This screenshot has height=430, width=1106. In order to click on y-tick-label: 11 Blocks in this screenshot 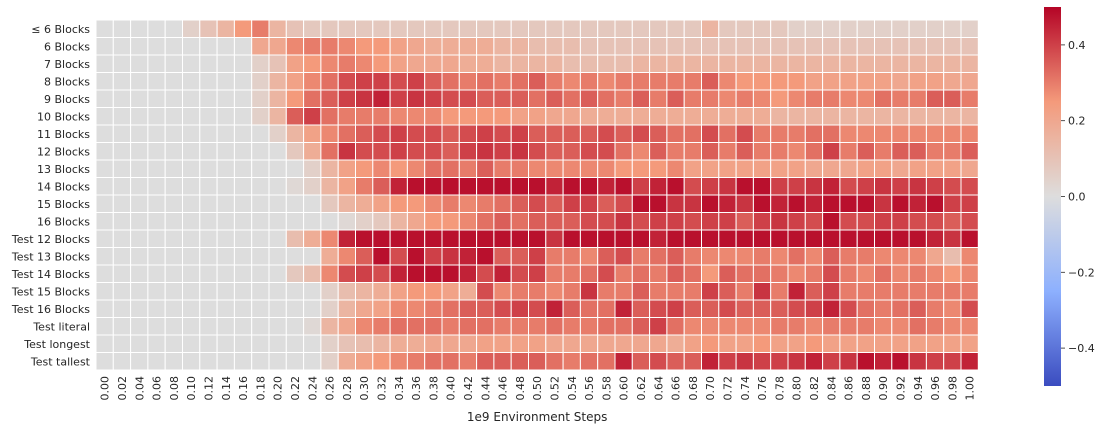, I will do `click(63, 134)`.